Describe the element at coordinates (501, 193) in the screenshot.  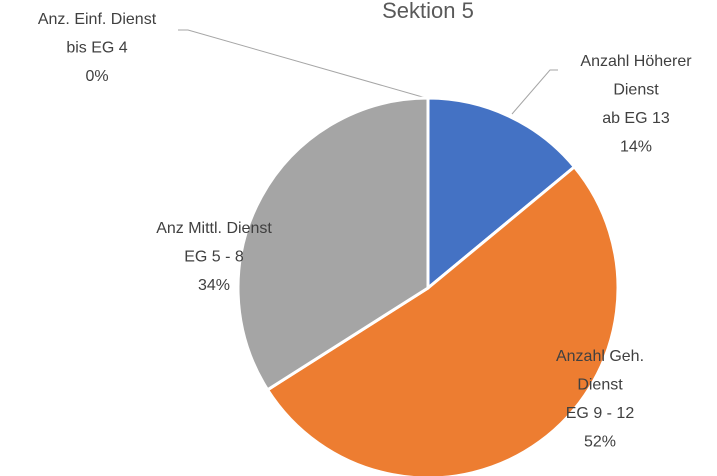
I see `pie-slice` at that location.